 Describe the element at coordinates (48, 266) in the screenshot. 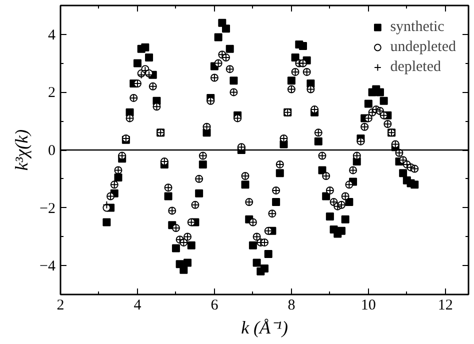

I see `y-tick-label: −4` at that location.